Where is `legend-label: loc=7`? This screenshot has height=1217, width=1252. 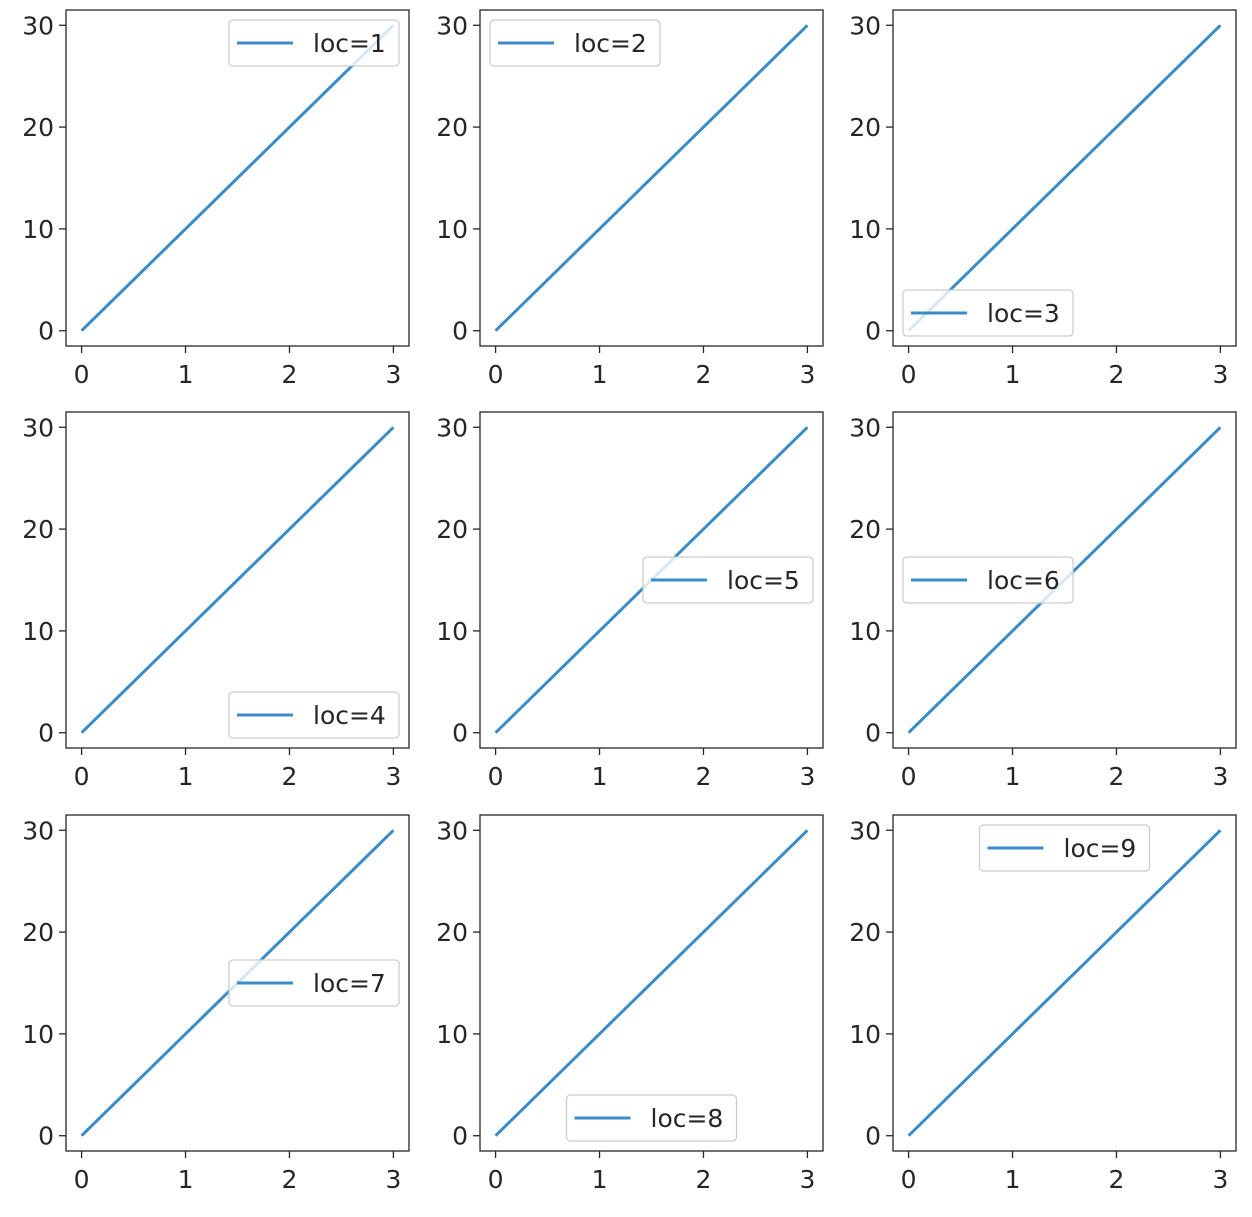 legend-label: loc=7 is located at coordinates (349, 983).